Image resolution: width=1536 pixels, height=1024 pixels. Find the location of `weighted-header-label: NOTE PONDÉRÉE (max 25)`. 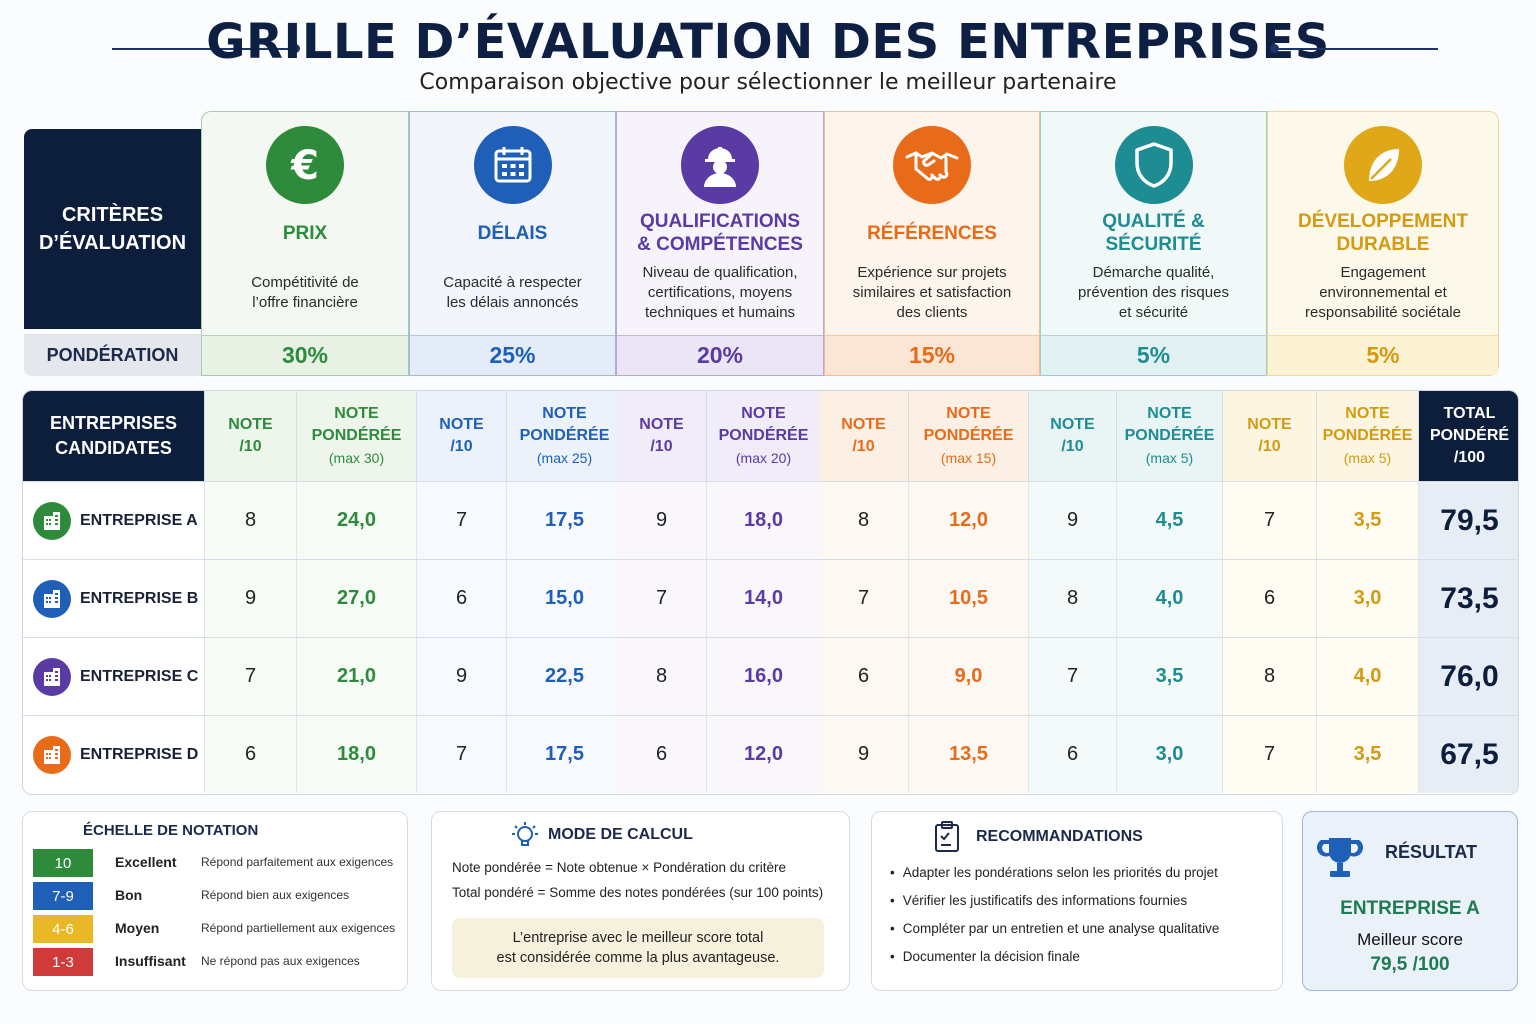

weighted-header-label: NOTE PONDÉRÉE (max 25) is located at coordinates (565, 436).